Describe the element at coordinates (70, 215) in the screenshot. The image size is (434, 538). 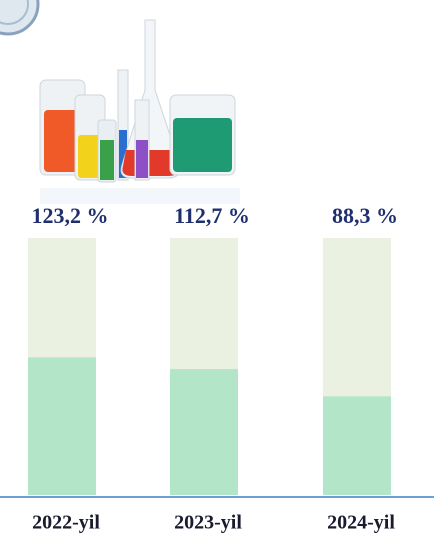
I see `value-label: 123,2 %` at that location.